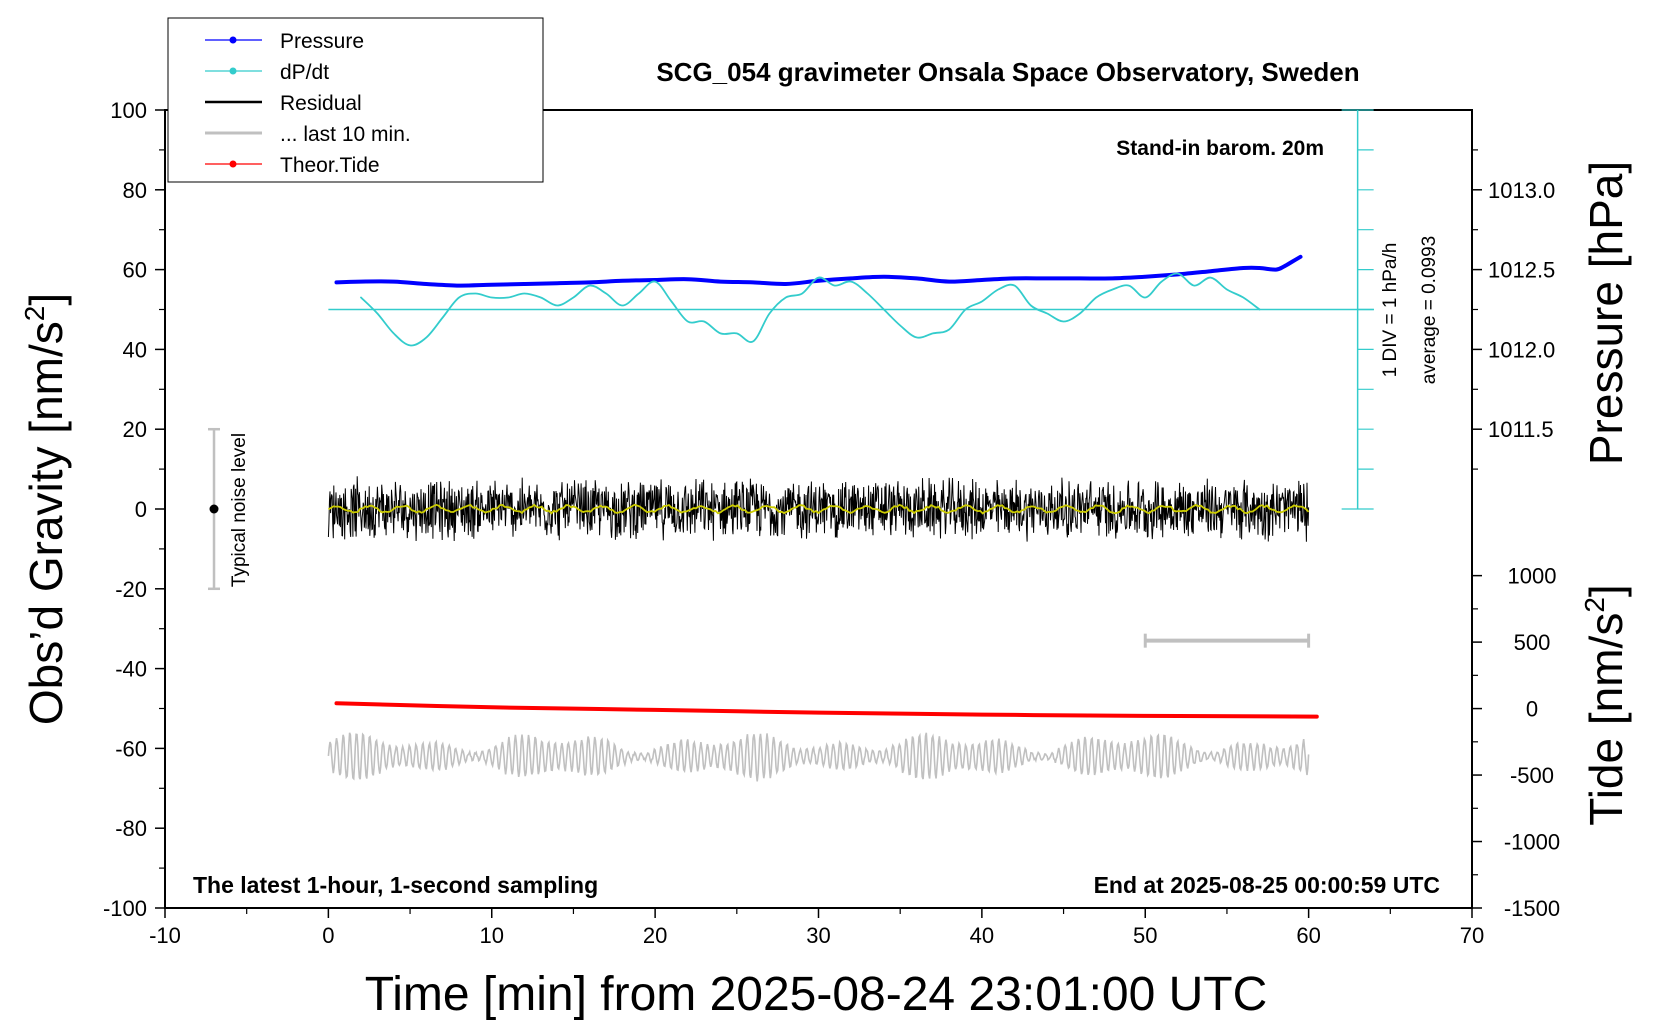  I want to click on noise-level-label: Typical noise level, so click(239, 510).